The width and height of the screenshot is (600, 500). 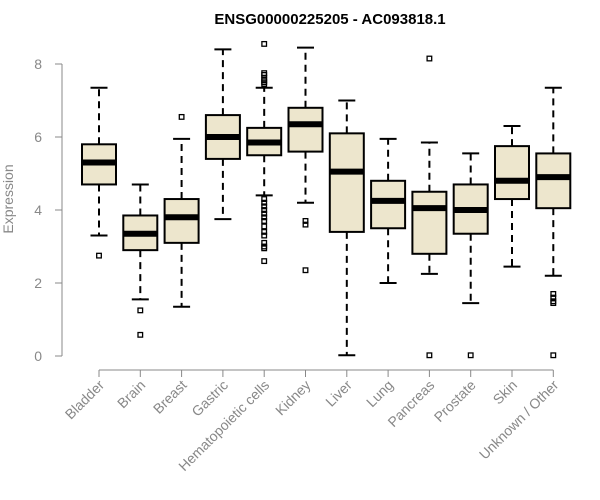 What do you see at coordinates (293, 398) in the screenshot?
I see `x-tick-label: Kidney` at bounding box center [293, 398].